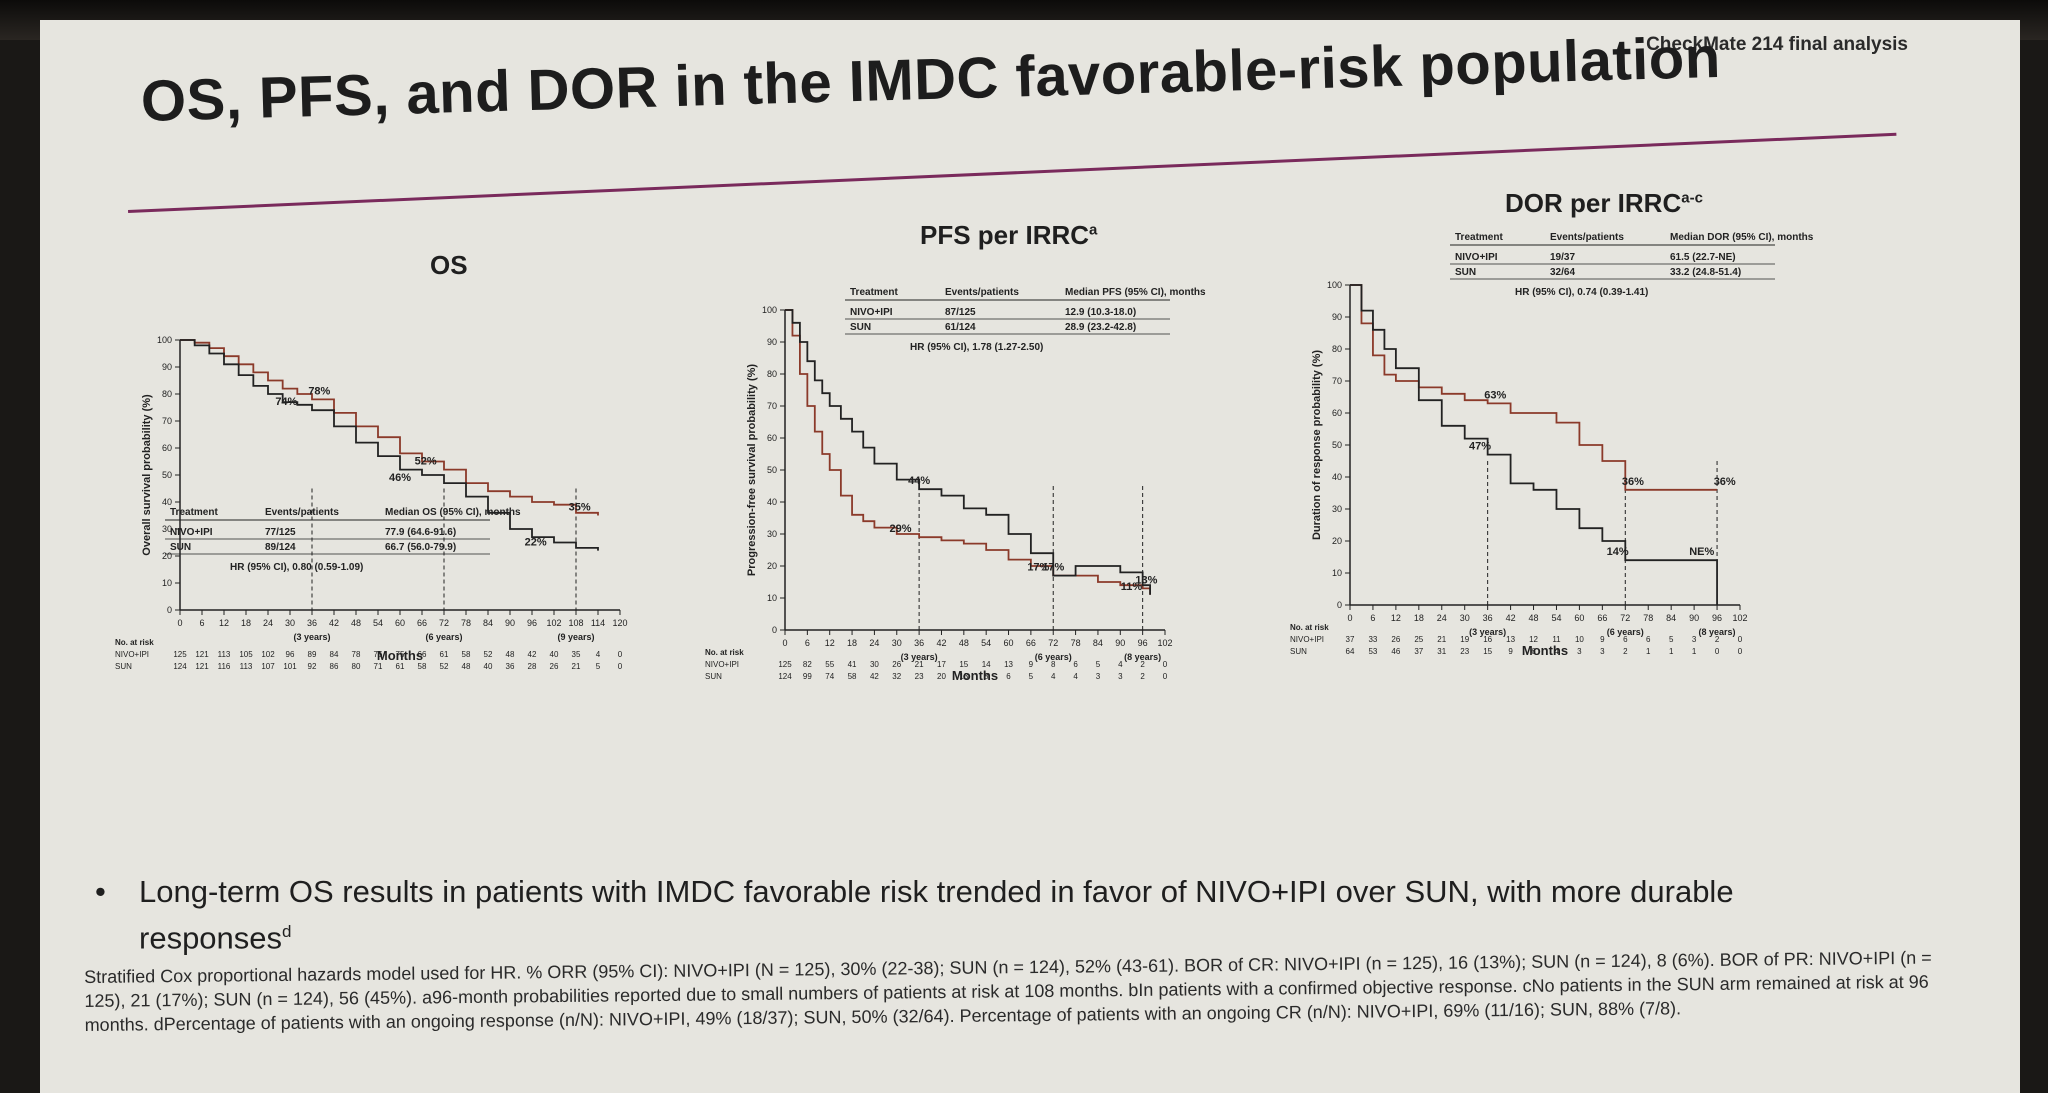 This screenshot has width=2048, height=1093. What do you see at coordinates (287, 931) in the screenshot?
I see `bullet-sup: d` at bounding box center [287, 931].